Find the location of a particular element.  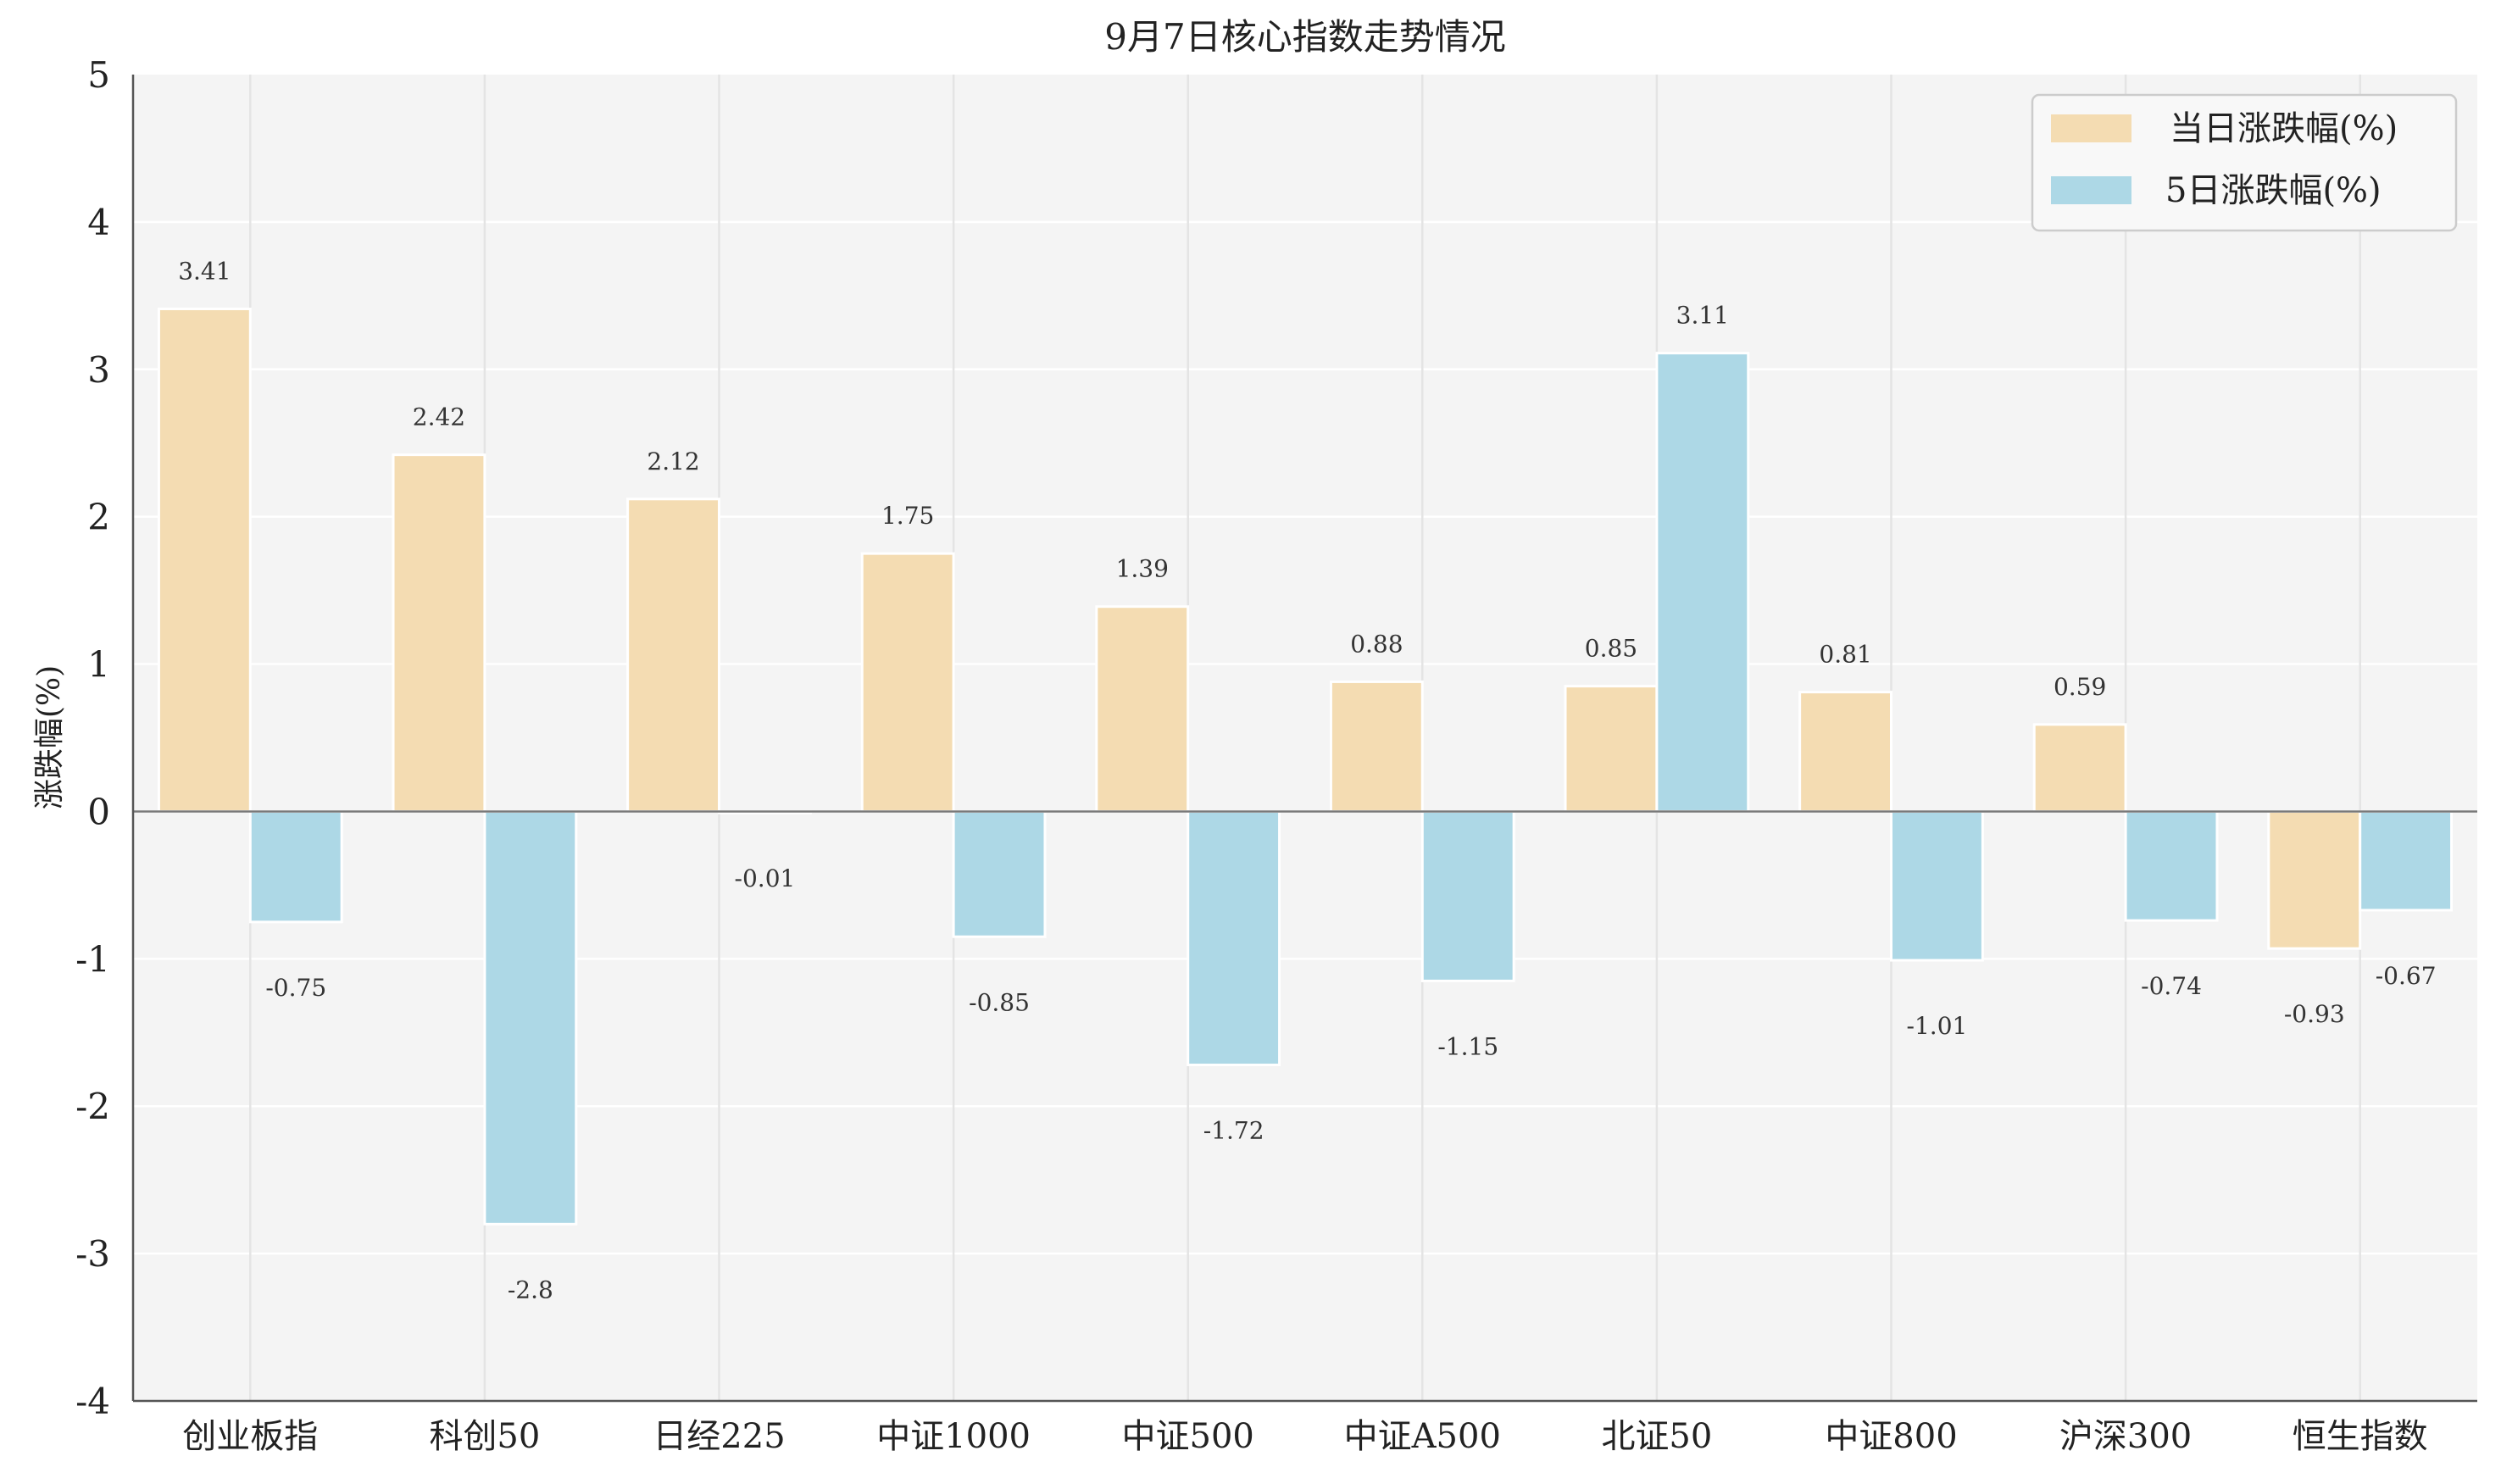

x-tick-label: 中证500 is located at coordinates (1188, 1437).